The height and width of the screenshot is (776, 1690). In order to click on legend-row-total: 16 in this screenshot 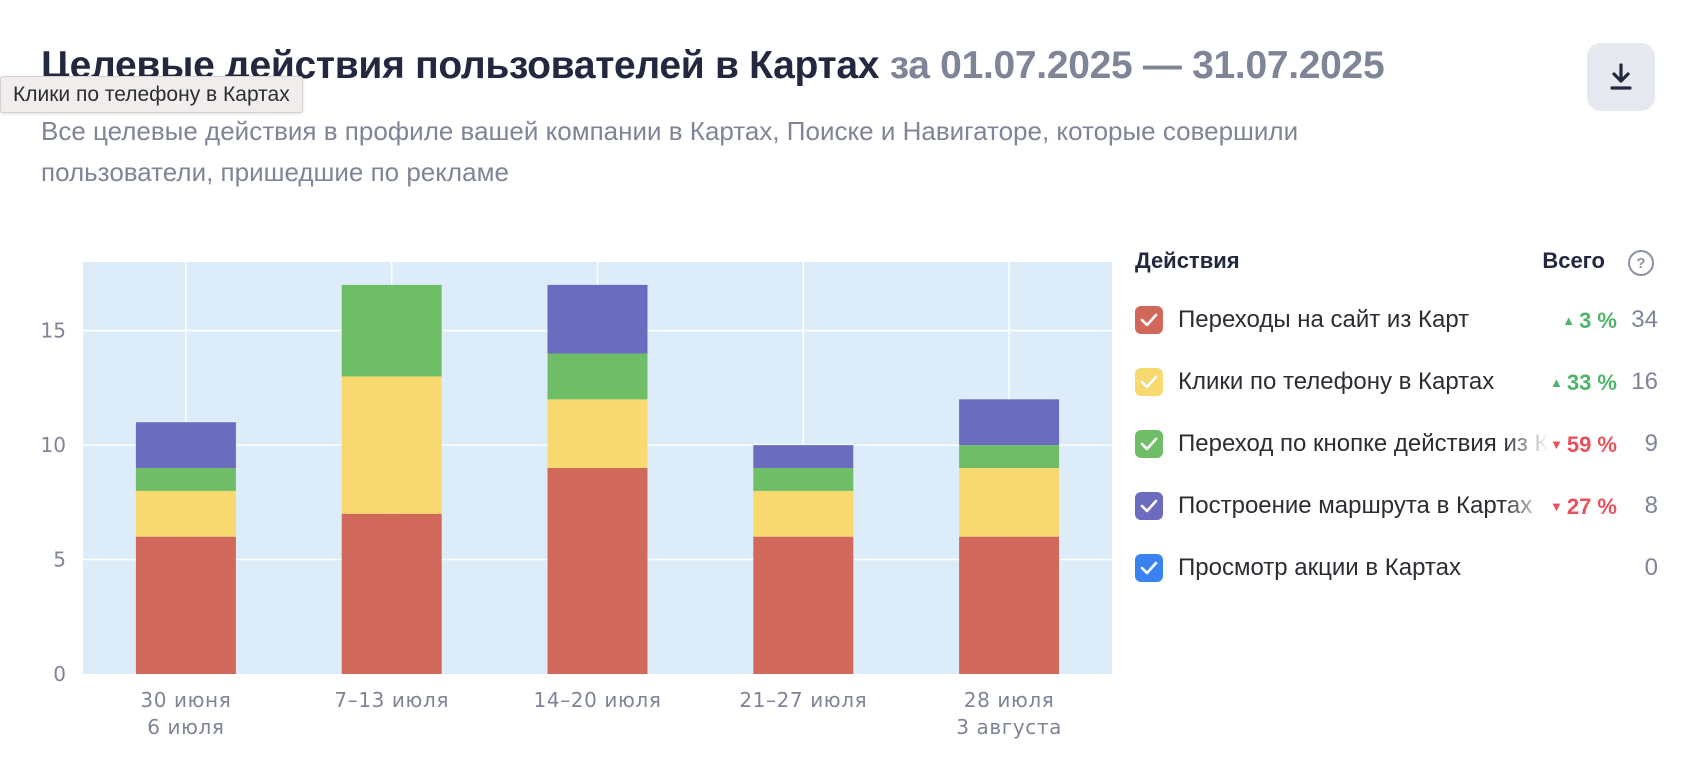, I will do `click(1644, 381)`.